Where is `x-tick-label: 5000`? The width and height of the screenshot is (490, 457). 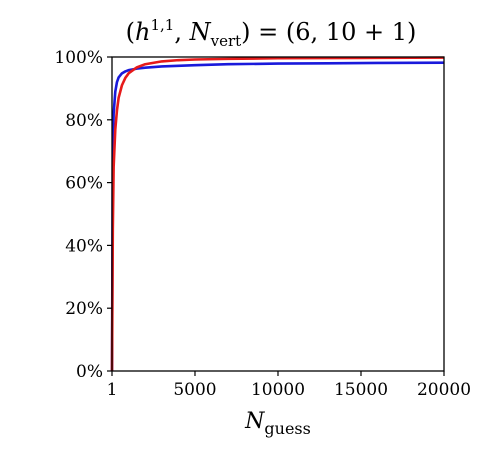
x-tick-label: 5000 is located at coordinates (194, 390).